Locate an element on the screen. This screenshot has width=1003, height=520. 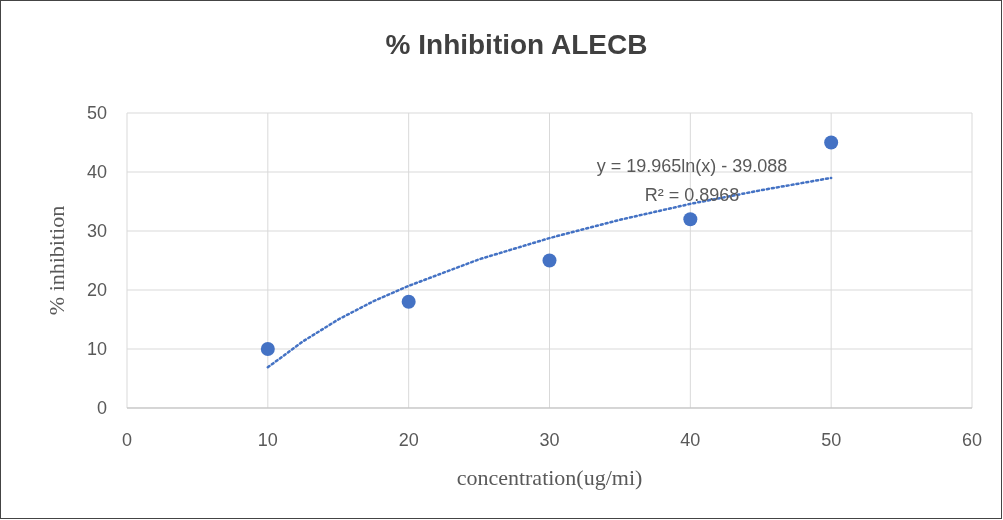
annotation: R² = 0.8968 is located at coordinates (692, 195).